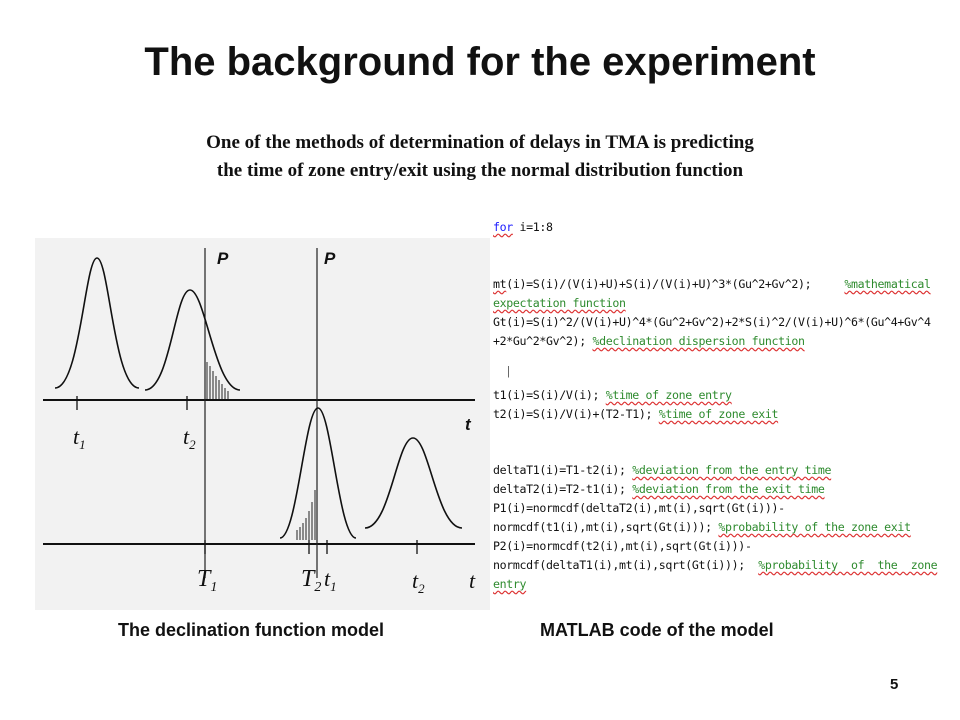 This screenshot has width=960, height=720. What do you see at coordinates (468, 424) in the screenshot?
I see `upper-axis-t-label: t` at bounding box center [468, 424].